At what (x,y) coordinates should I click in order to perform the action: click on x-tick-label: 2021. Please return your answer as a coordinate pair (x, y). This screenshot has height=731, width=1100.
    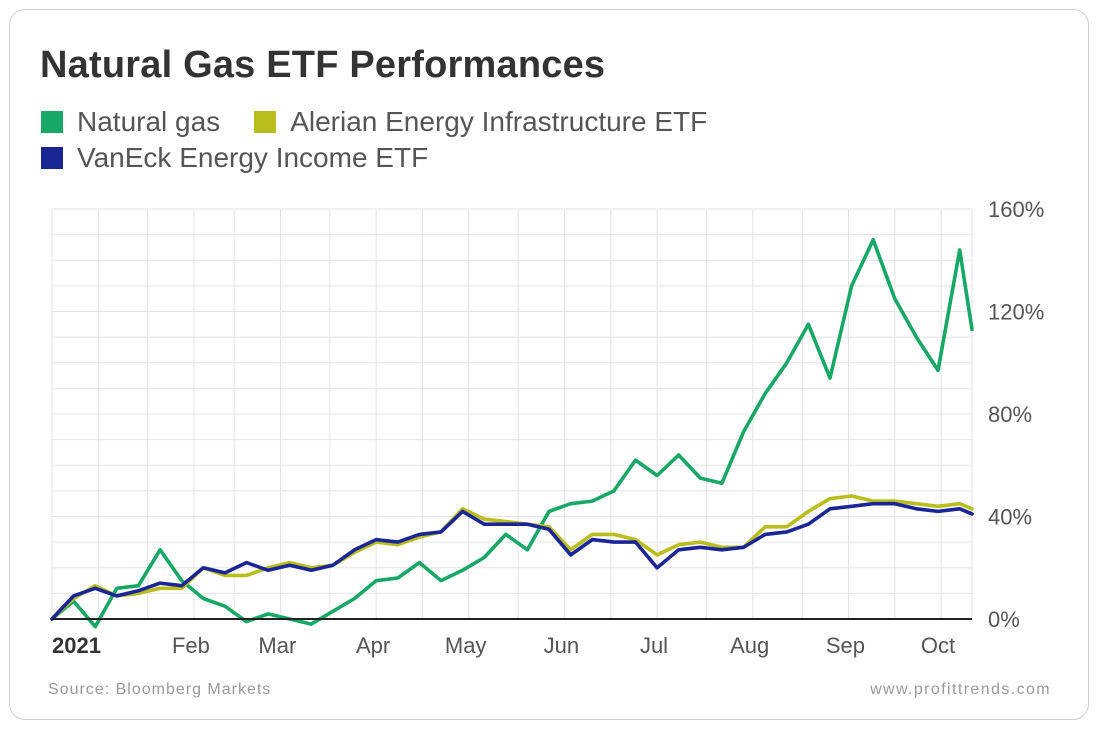
    Looking at the image, I should click on (76, 645).